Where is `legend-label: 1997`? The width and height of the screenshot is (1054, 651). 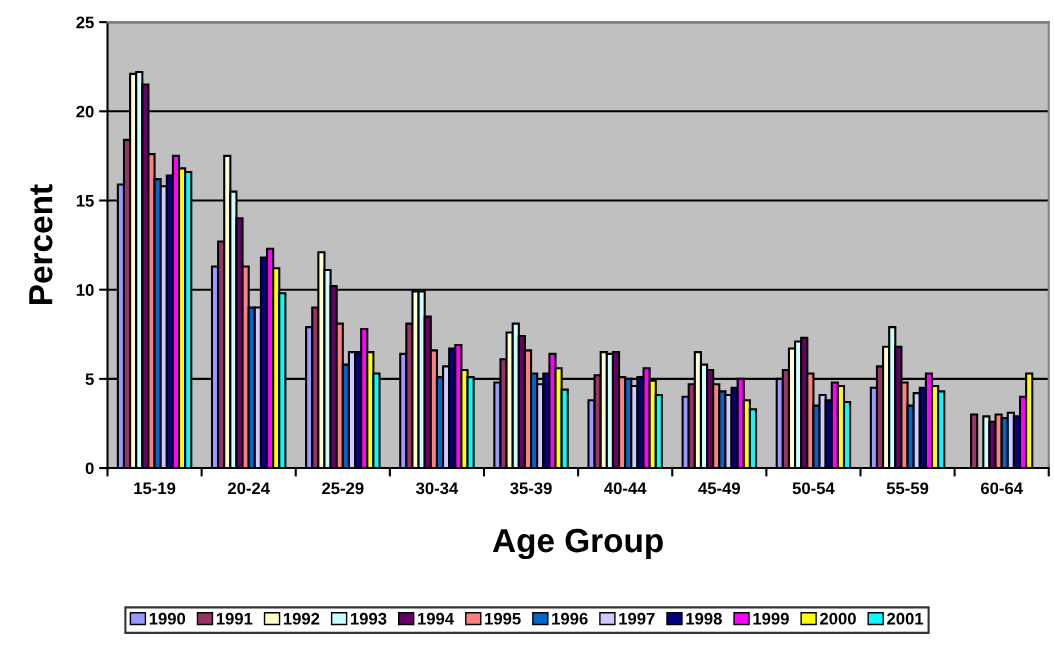 legend-label: 1997 is located at coordinates (637, 618).